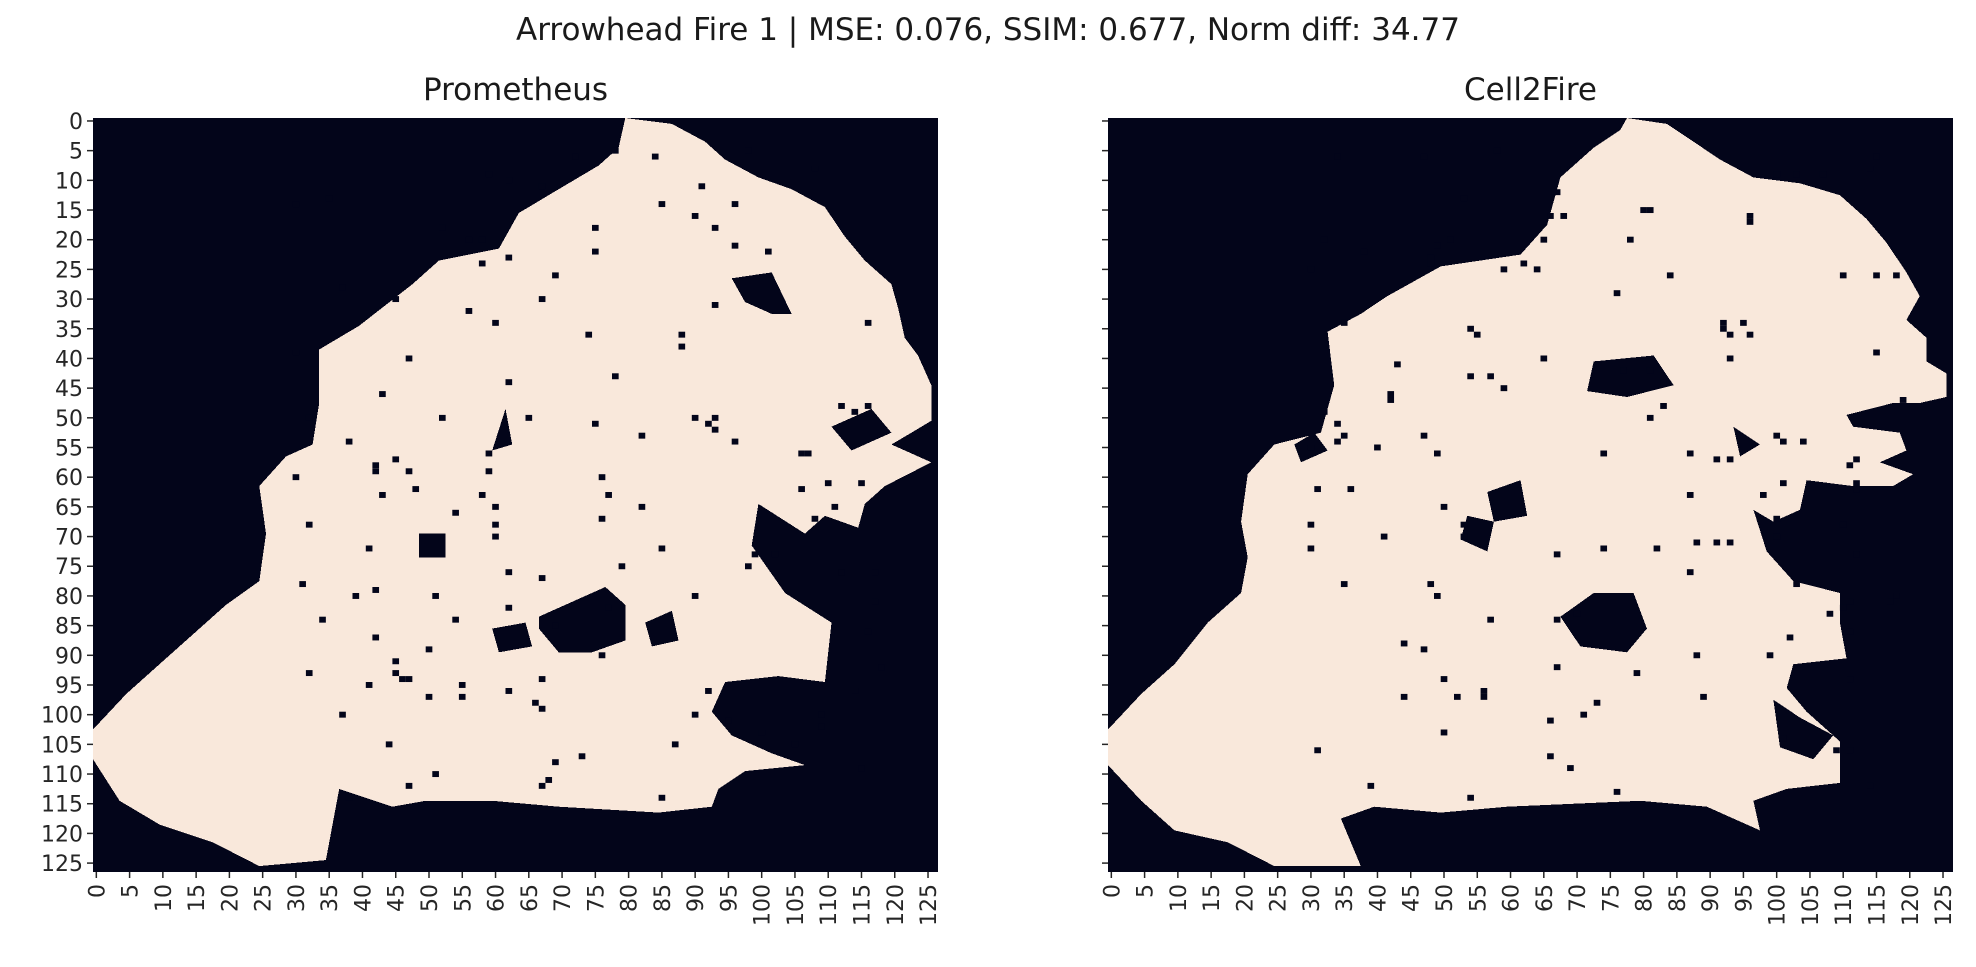  Describe the element at coordinates (563, 898) in the screenshot. I see `prometheus-x-tick-label: 70` at that location.